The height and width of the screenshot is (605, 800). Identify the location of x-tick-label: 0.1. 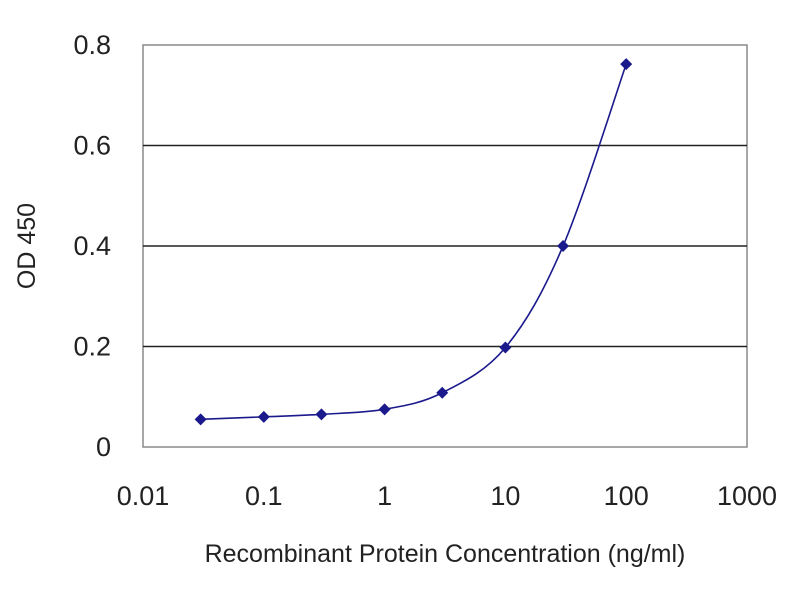
(264, 496).